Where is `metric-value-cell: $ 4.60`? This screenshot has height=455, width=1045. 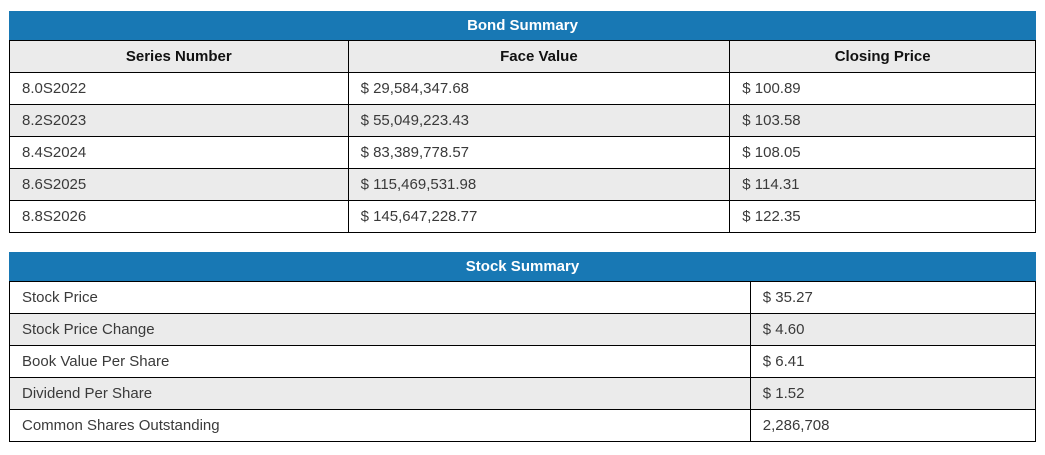 metric-value-cell: $ 4.60 is located at coordinates (893, 329).